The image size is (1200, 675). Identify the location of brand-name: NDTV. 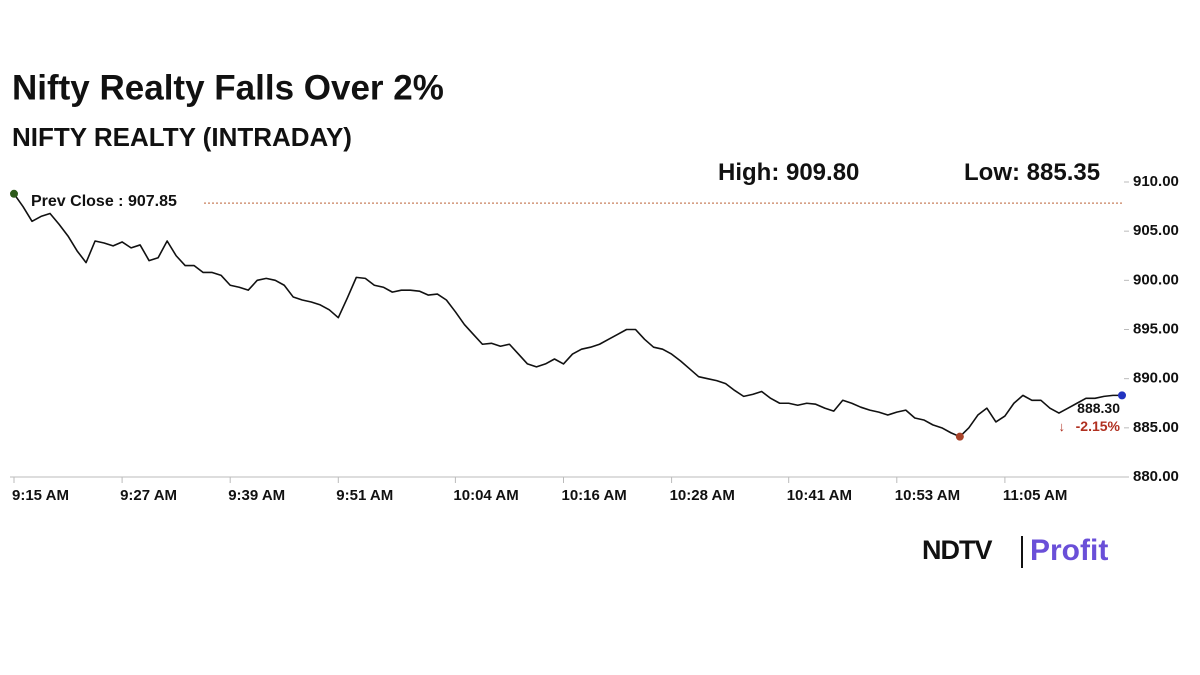
(957, 550).